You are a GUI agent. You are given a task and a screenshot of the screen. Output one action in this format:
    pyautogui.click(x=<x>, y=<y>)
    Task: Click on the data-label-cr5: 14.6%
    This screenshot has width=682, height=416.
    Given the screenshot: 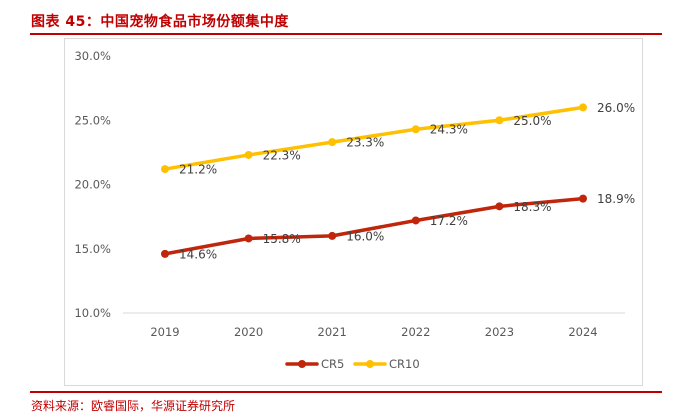 What is the action you would take?
    pyautogui.click(x=198, y=254)
    